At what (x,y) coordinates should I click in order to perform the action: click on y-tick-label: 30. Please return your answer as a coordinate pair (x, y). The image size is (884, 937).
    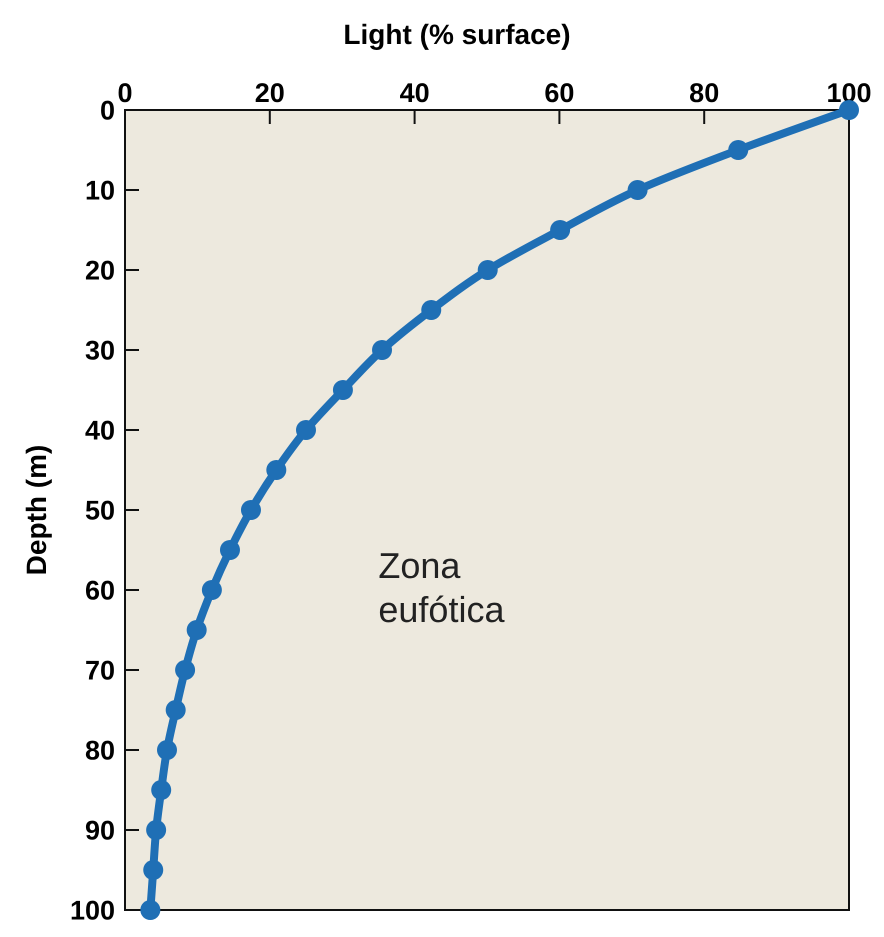
    Looking at the image, I should click on (99, 350).